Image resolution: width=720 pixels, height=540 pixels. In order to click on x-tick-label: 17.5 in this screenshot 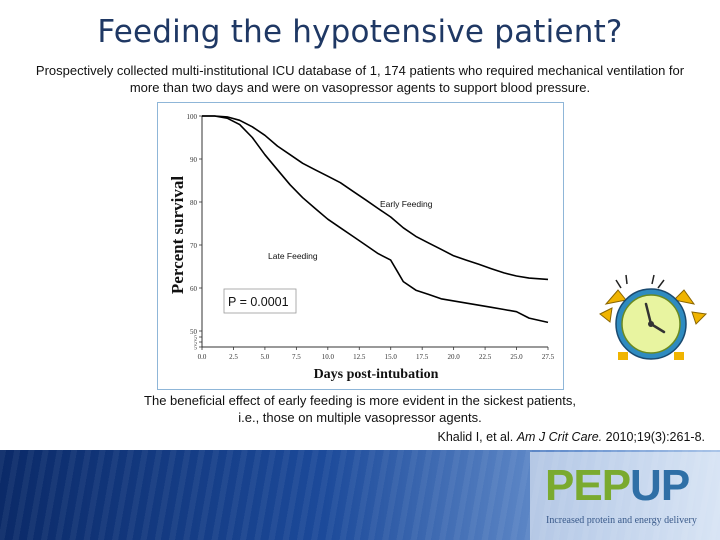, I will do `click(422, 357)`.